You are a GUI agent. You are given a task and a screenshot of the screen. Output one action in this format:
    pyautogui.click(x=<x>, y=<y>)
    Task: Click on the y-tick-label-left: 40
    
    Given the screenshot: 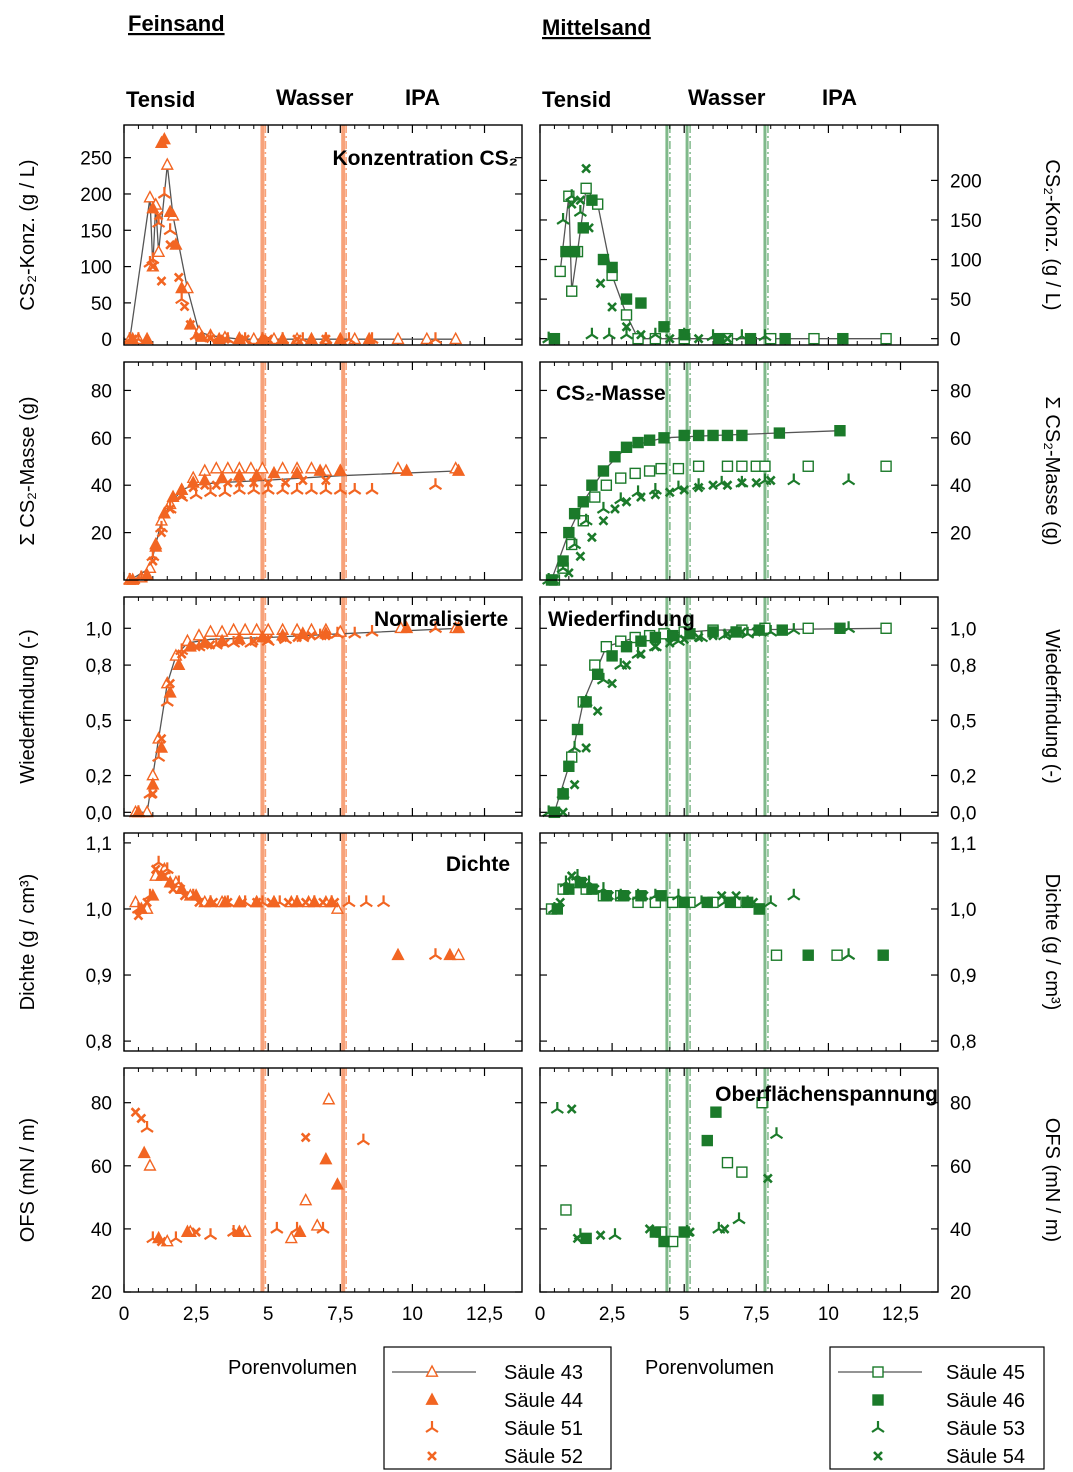 What is the action you would take?
    pyautogui.click(x=101, y=1230)
    